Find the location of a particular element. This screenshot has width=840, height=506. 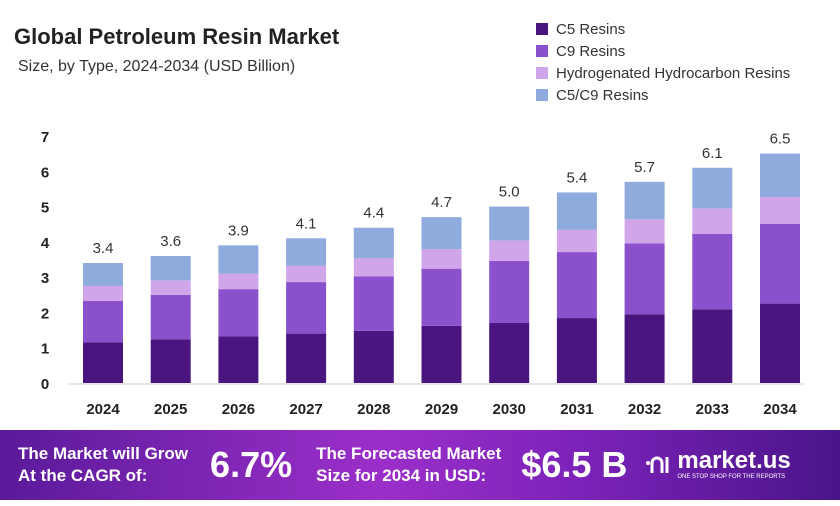

cagr-value: 6.7% is located at coordinates (251, 464).